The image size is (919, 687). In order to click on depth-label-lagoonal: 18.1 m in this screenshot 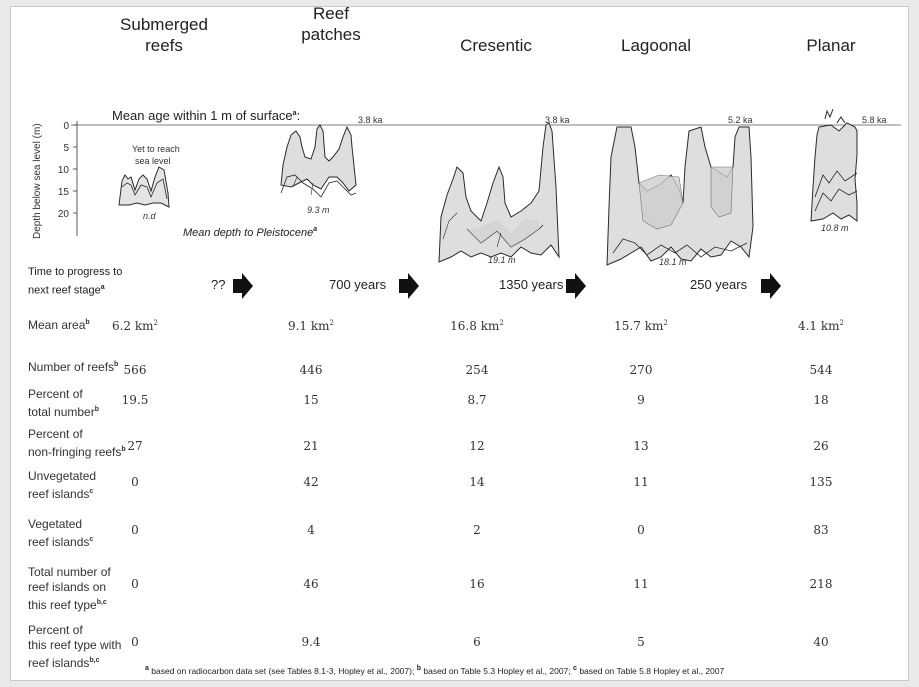, I will do `click(673, 262)`.